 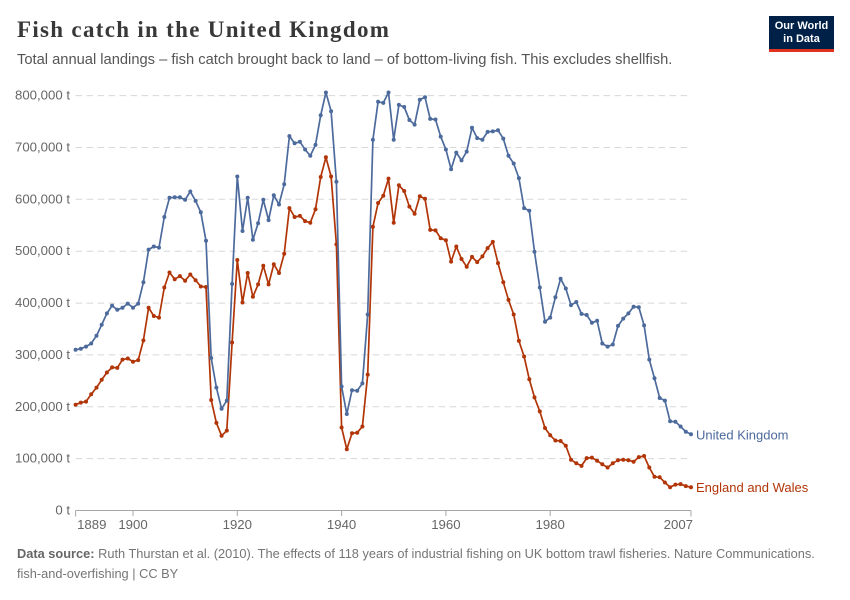 What do you see at coordinates (550, 524) in the screenshot?
I see `svg-text: 1980` at bounding box center [550, 524].